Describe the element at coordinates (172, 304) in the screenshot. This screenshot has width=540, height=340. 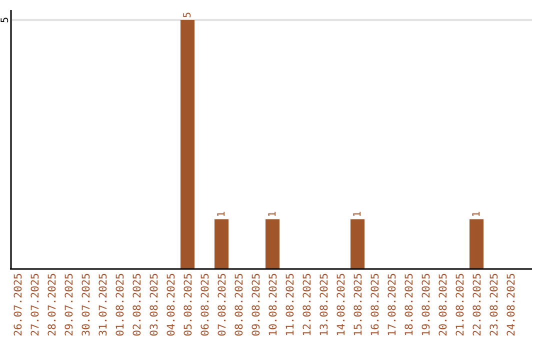
I see `x-tick-label: 04.08.2025` at that location.